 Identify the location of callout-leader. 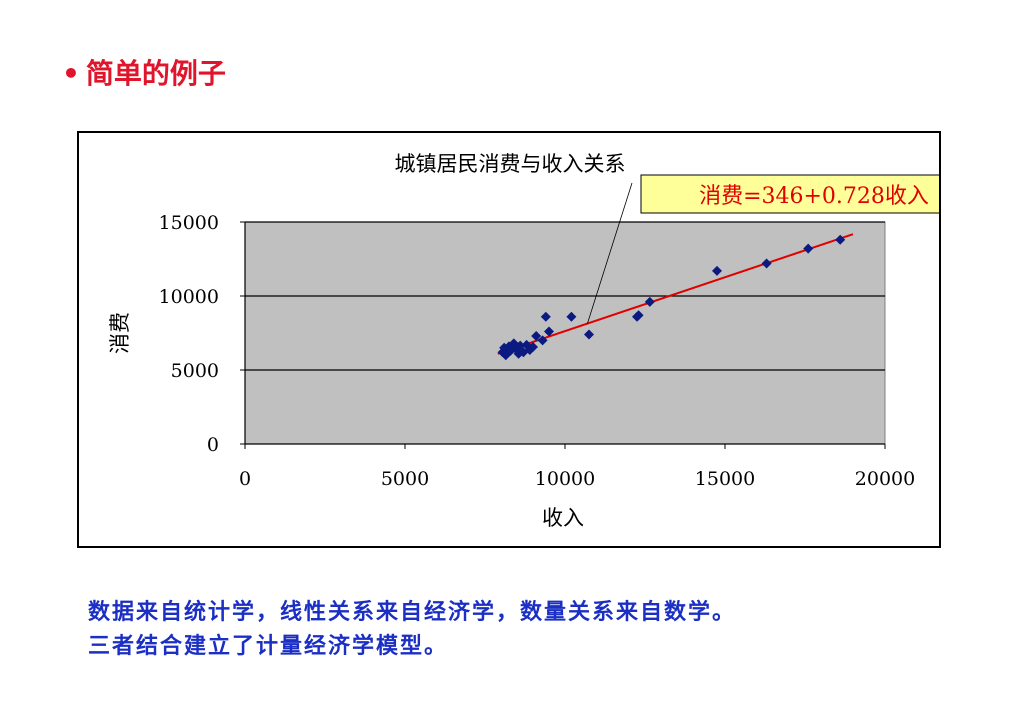
(610, 253).